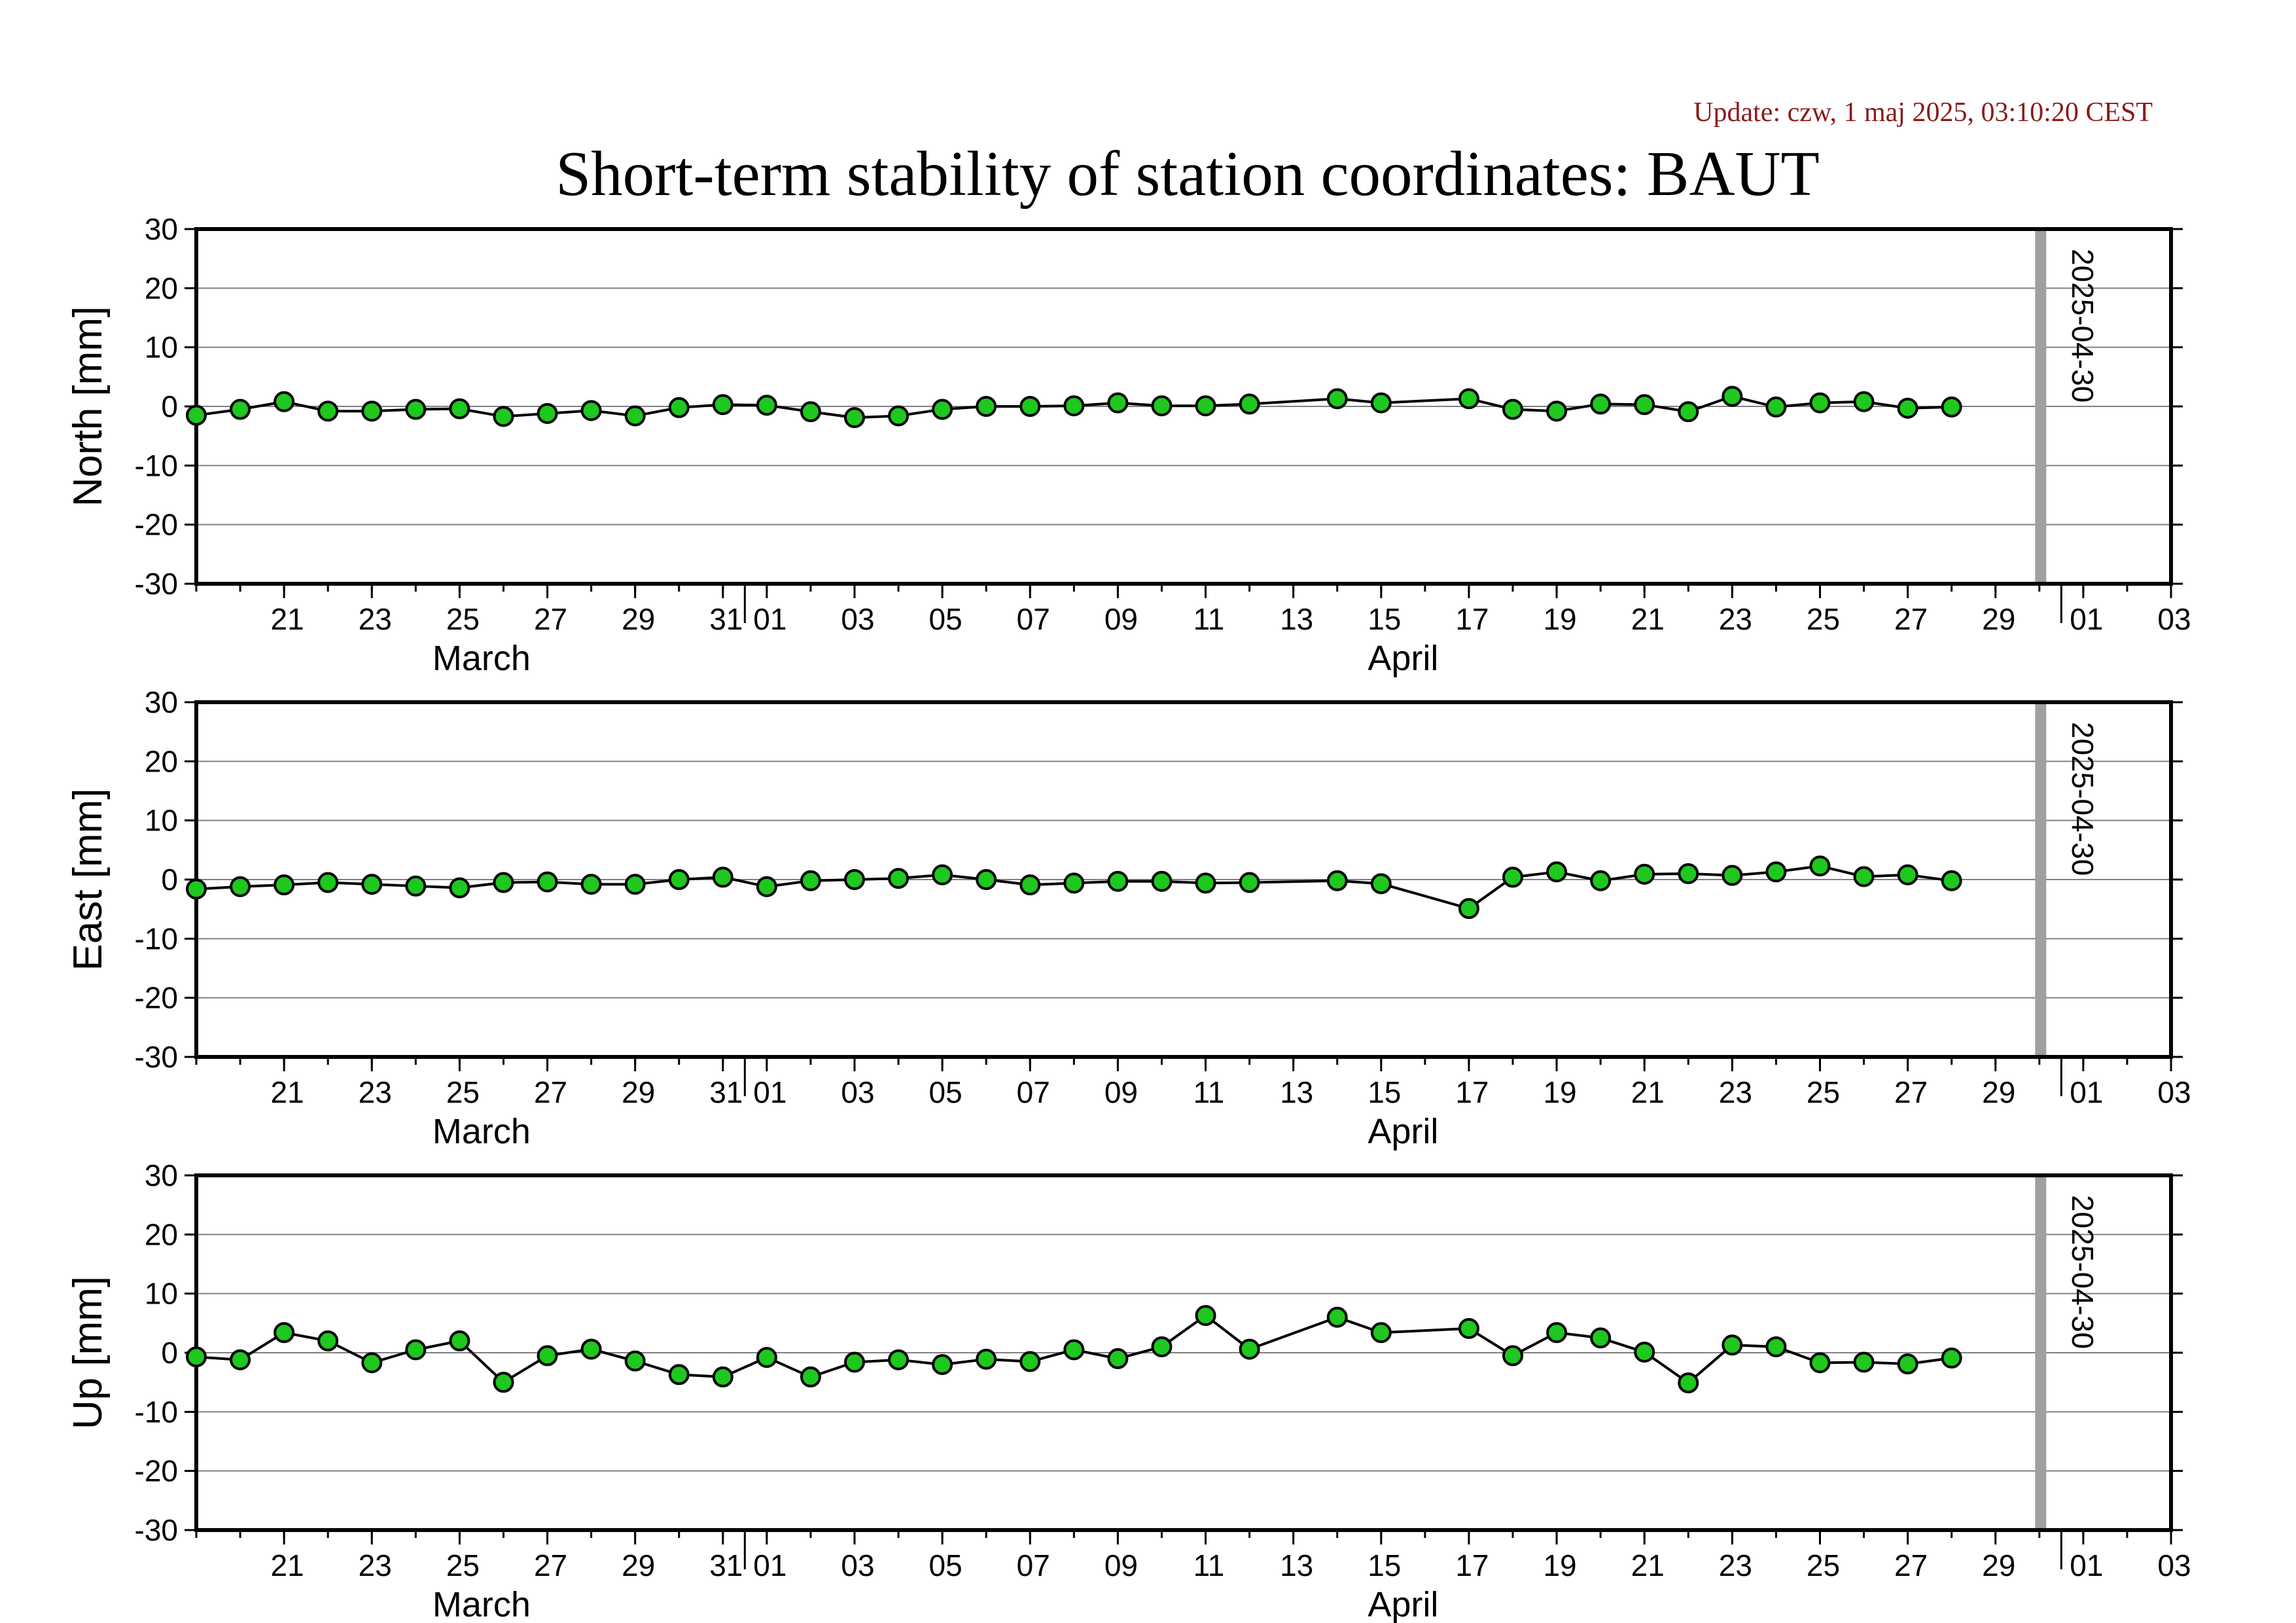  I want to click on y-tick-label: 30, so click(161, 702).